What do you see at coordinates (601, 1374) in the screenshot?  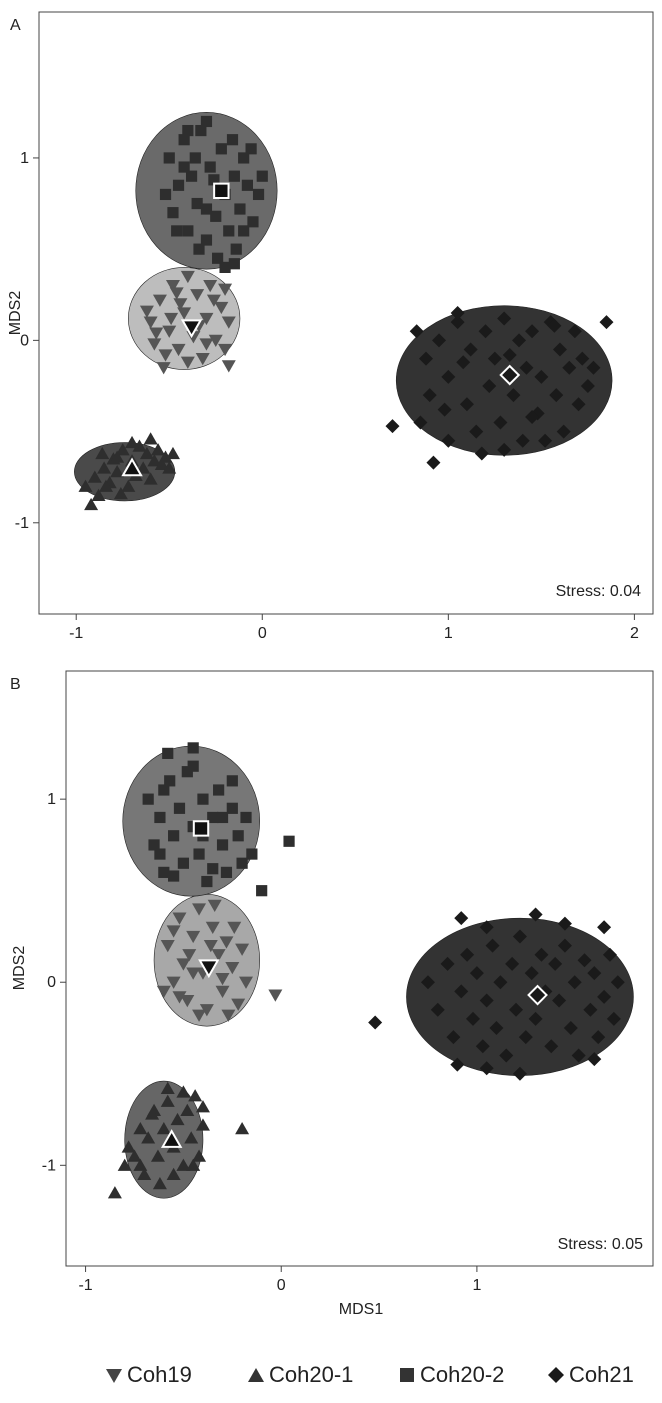 I see `legend-label-coh21: Coh21` at bounding box center [601, 1374].